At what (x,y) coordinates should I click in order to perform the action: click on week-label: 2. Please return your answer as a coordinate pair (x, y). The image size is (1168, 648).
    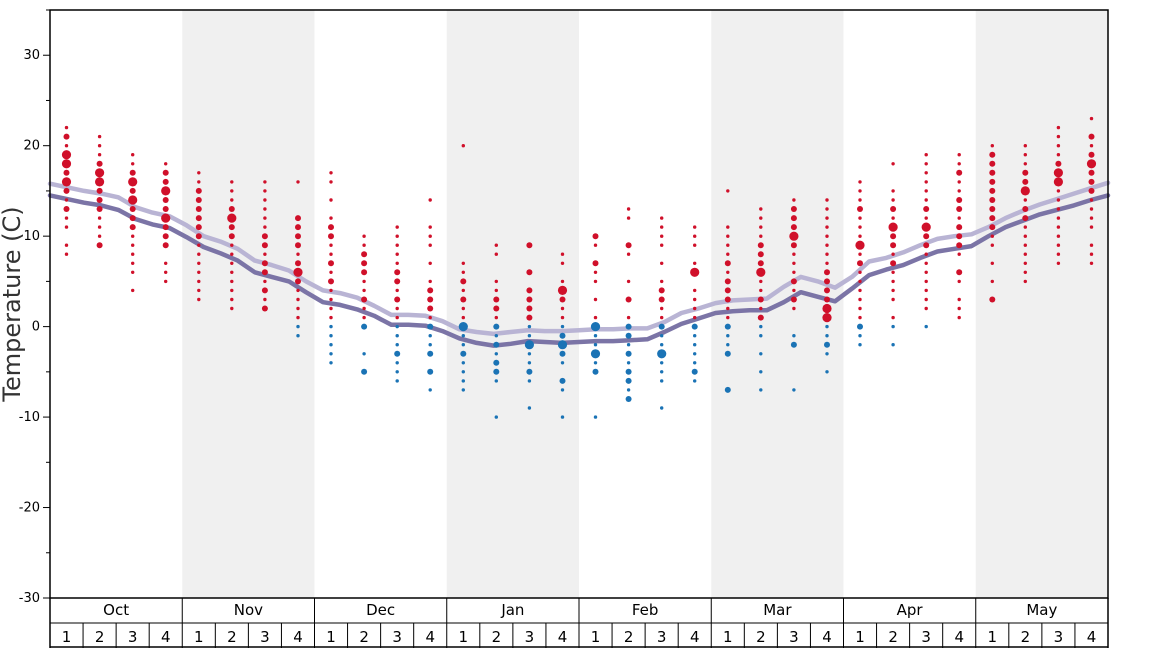
    Looking at the image, I should click on (761, 637).